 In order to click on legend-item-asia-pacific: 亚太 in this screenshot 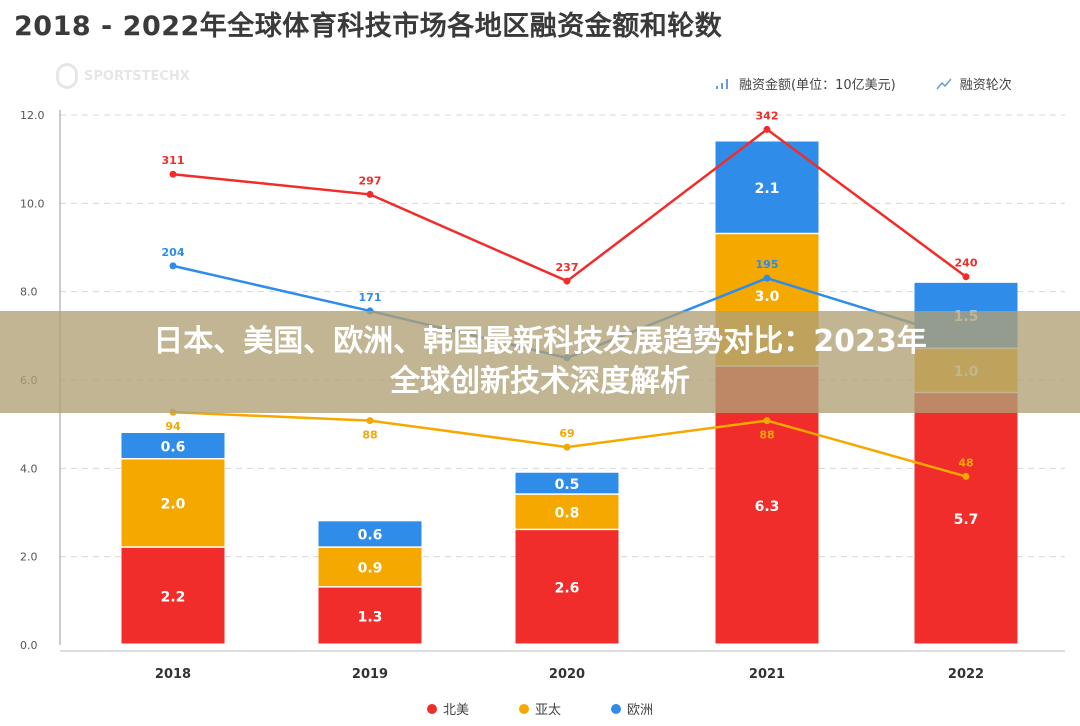, I will do `click(539, 708)`.